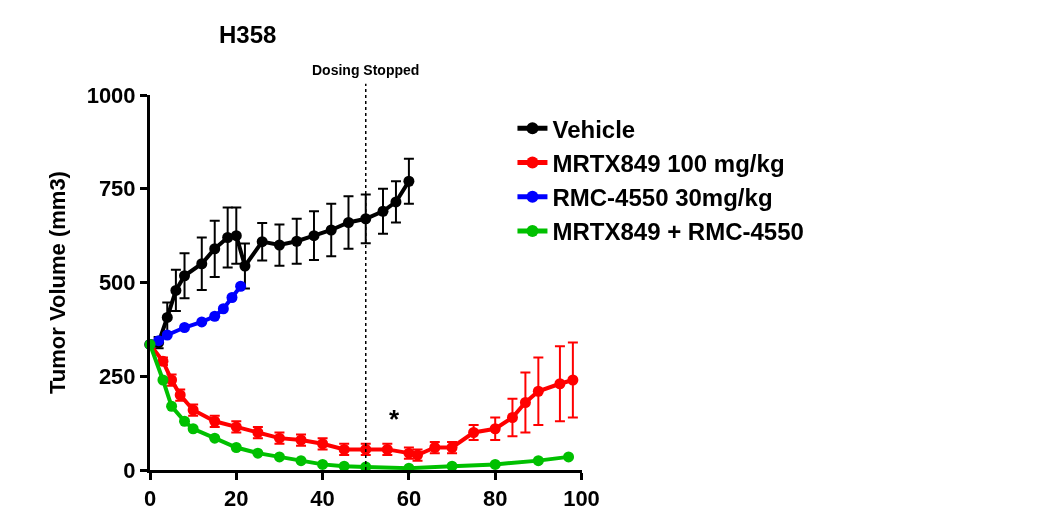 This screenshot has width=1043, height=523. Describe the element at coordinates (117, 189) in the screenshot. I see `y-tick-label: 750` at that location.